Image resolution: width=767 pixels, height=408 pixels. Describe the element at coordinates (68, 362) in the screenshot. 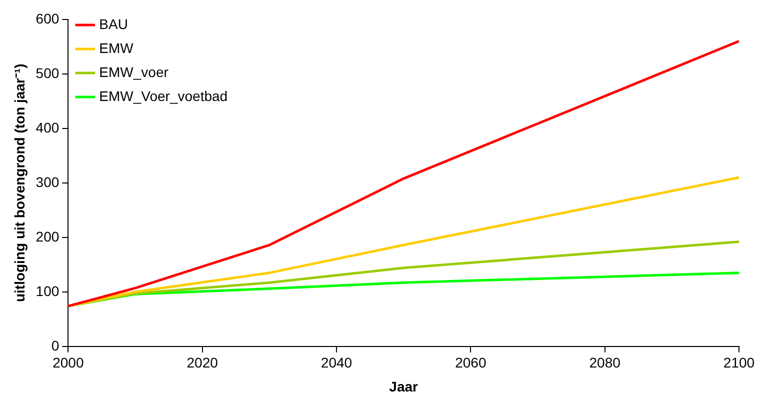

I see `x-tick-label: 2000` at that location.